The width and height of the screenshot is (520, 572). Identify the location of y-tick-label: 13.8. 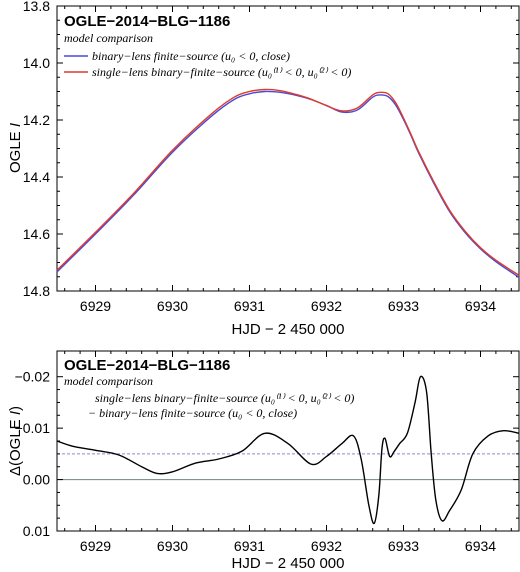
(36, 7).